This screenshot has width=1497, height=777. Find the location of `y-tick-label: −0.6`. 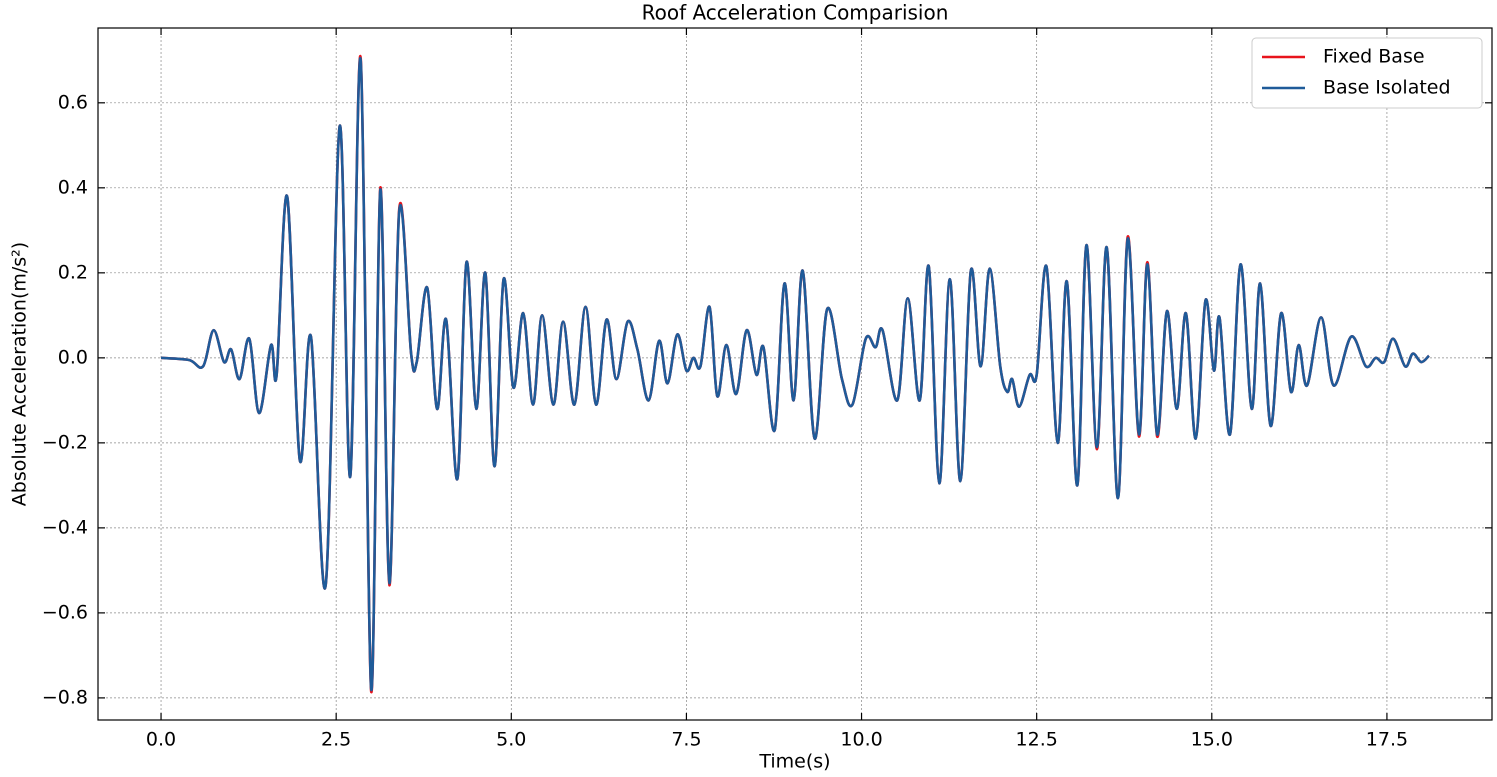

y-tick-label: −0.6 is located at coordinates (65, 612).